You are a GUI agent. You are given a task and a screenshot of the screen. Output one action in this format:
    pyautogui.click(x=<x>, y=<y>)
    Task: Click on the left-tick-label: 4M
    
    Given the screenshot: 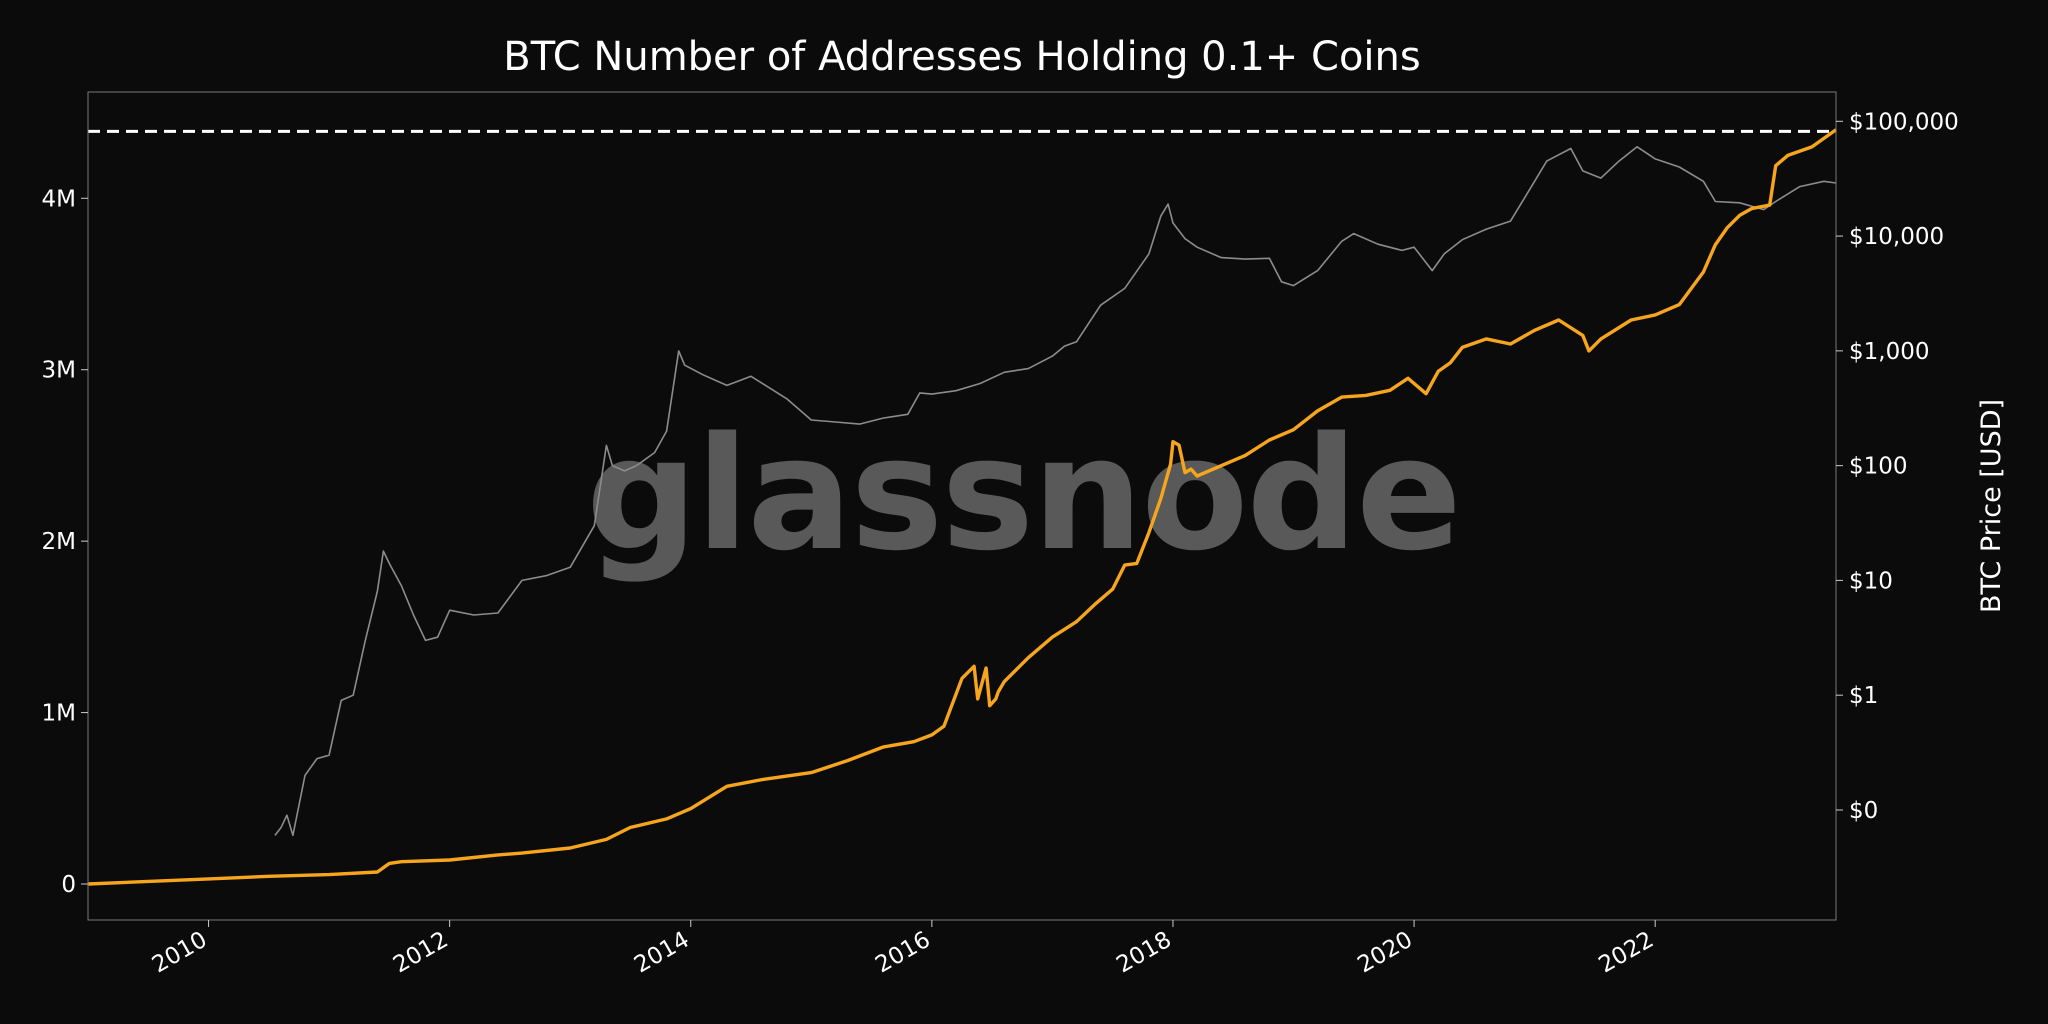 What is the action you would take?
    pyautogui.click(x=59, y=199)
    